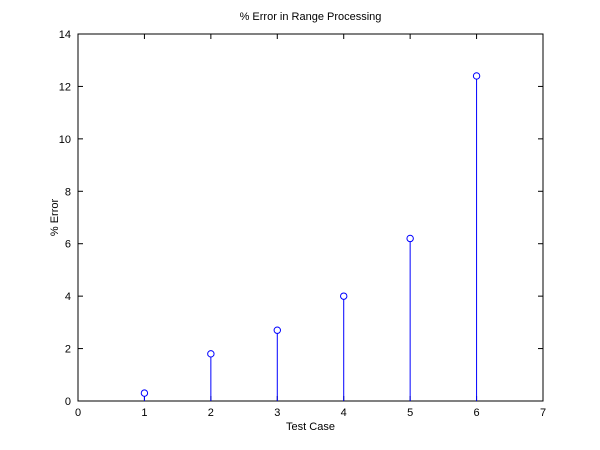  What do you see at coordinates (277, 413) in the screenshot?
I see `x-tick-label: 3` at bounding box center [277, 413].